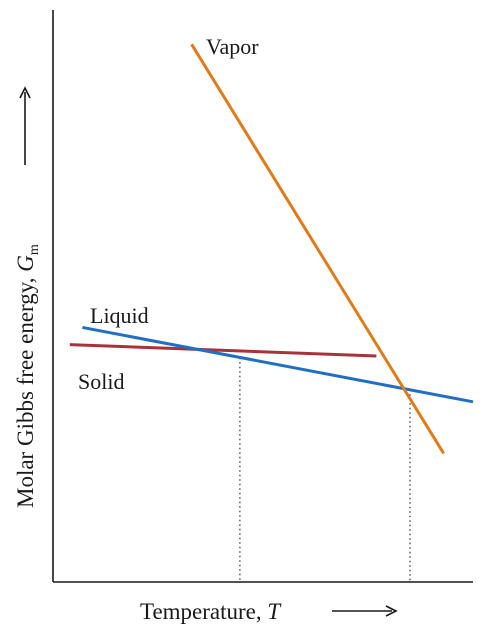 This screenshot has height=635, width=491. What do you see at coordinates (211, 611) in the screenshot?
I see `x-axis-title: Temperature, T` at bounding box center [211, 611].